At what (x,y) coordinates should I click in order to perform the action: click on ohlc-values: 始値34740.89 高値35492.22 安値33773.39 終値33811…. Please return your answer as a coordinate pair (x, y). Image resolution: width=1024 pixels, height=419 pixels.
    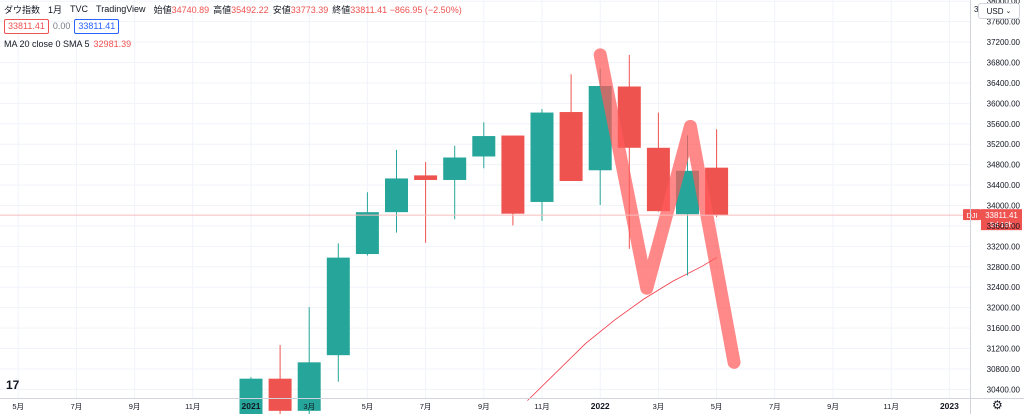
    Looking at the image, I should click on (308, 9).